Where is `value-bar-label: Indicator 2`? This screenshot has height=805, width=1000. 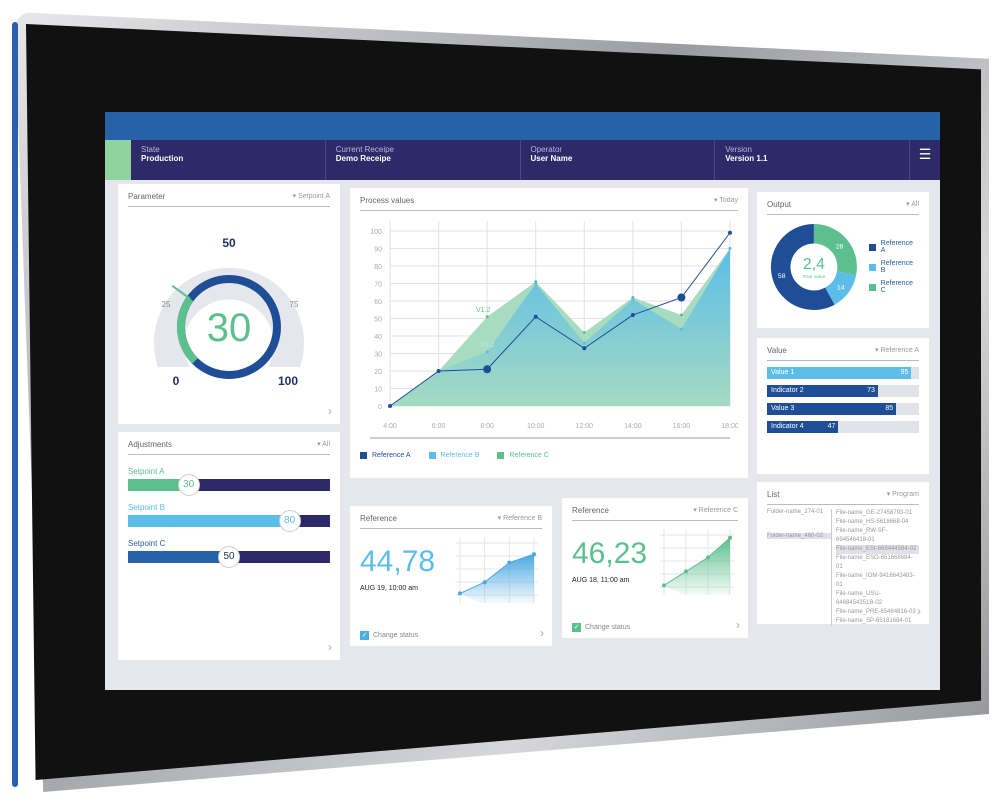
value-bar-label: Indicator 2 is located at coordinates (787, 390).